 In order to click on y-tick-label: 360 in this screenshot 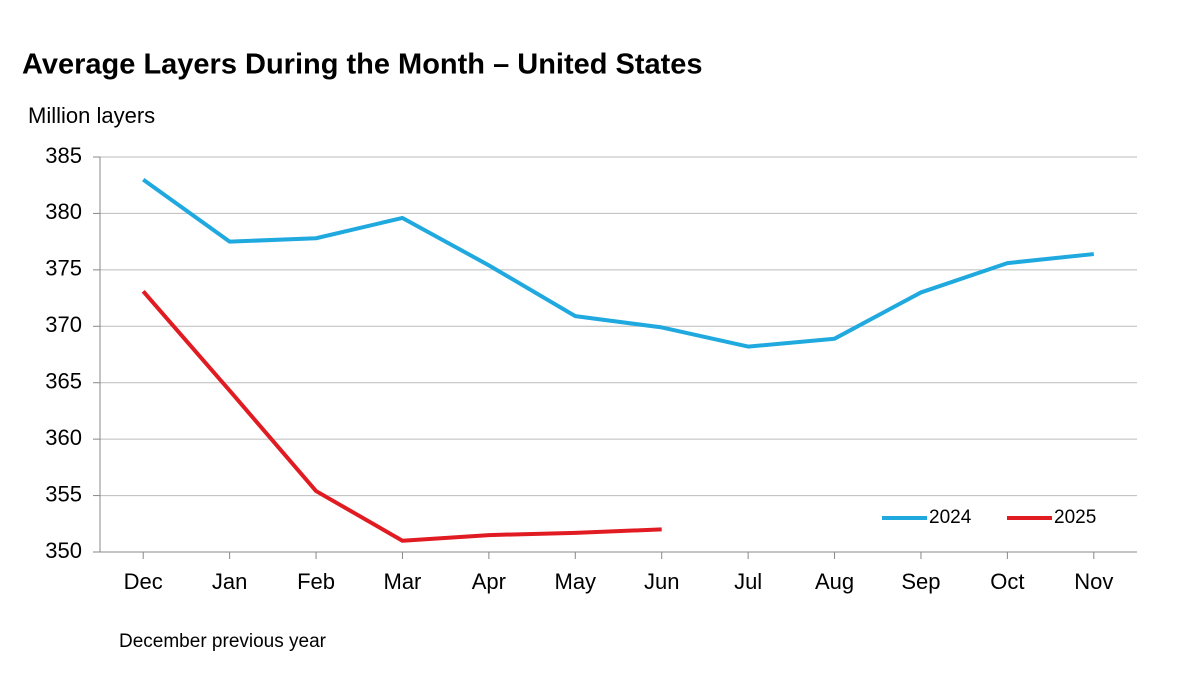, I will do `click(63, 437)`.